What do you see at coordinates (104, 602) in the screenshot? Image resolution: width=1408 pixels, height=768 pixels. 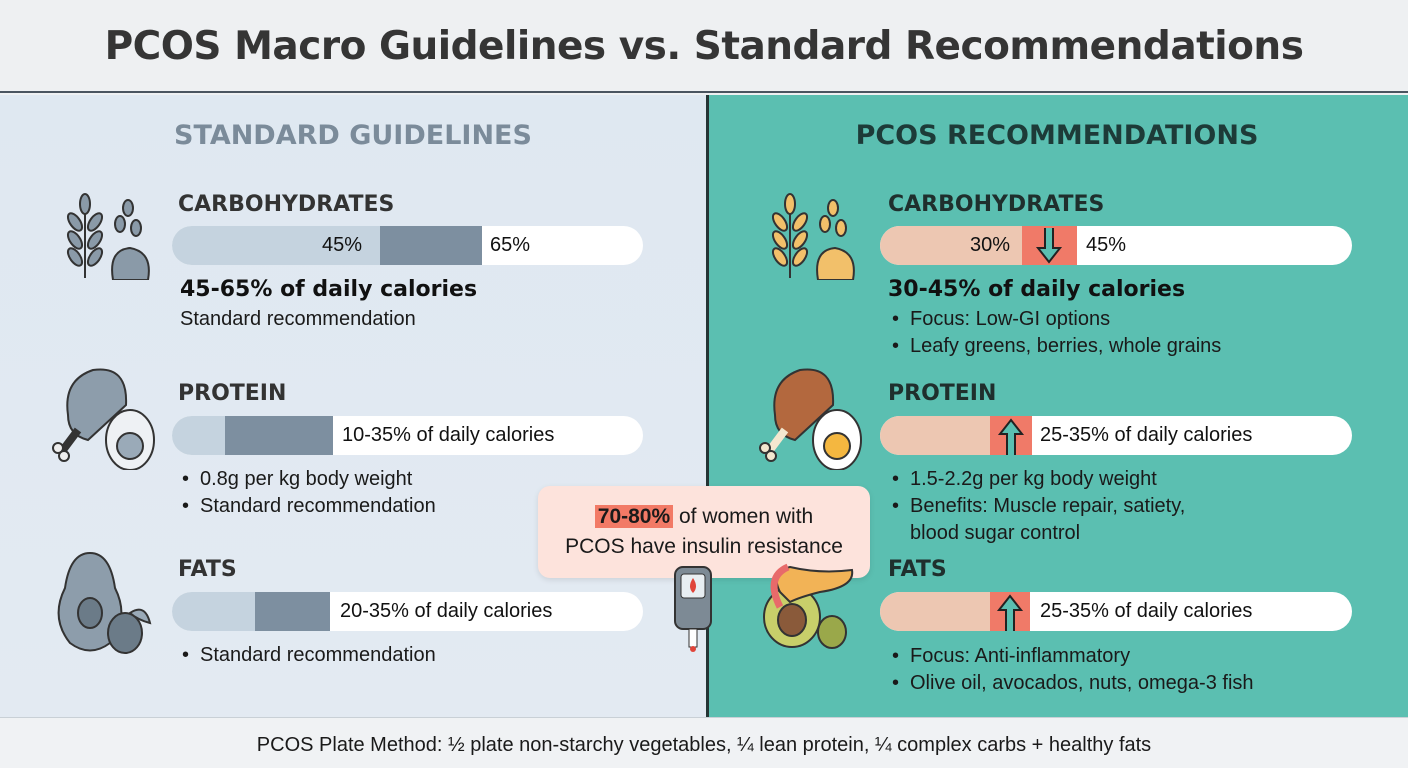 I see `avocado-olive-icon` at bounding box center [104, 602].